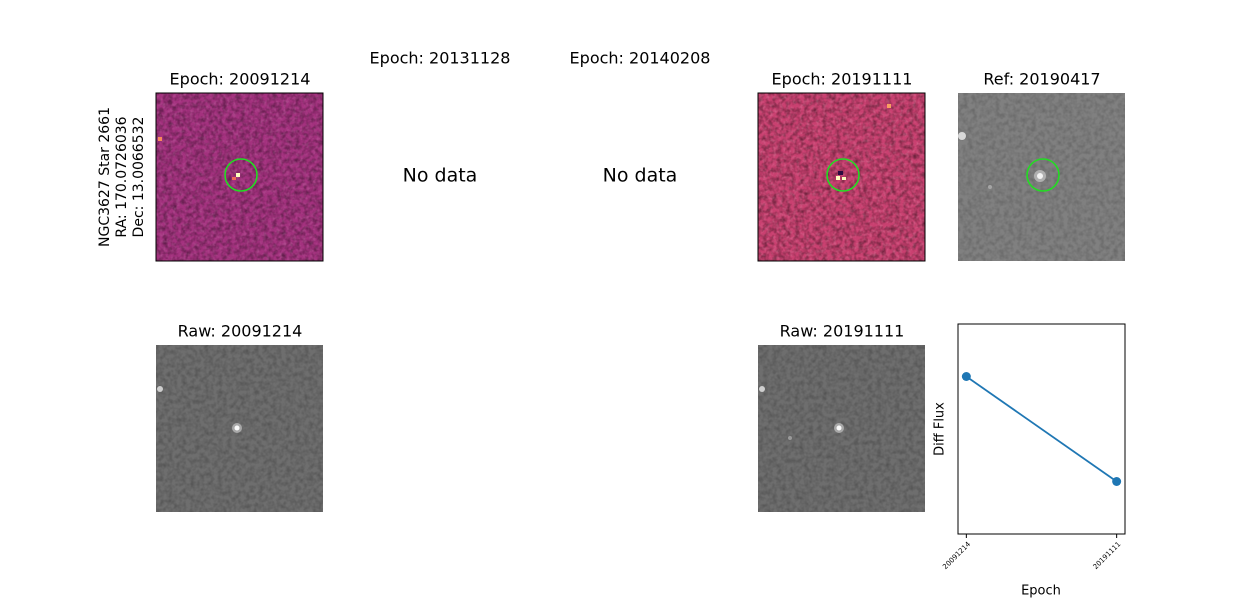  I want to click on y-axis-label: Diff Flux, so click(940, 429).